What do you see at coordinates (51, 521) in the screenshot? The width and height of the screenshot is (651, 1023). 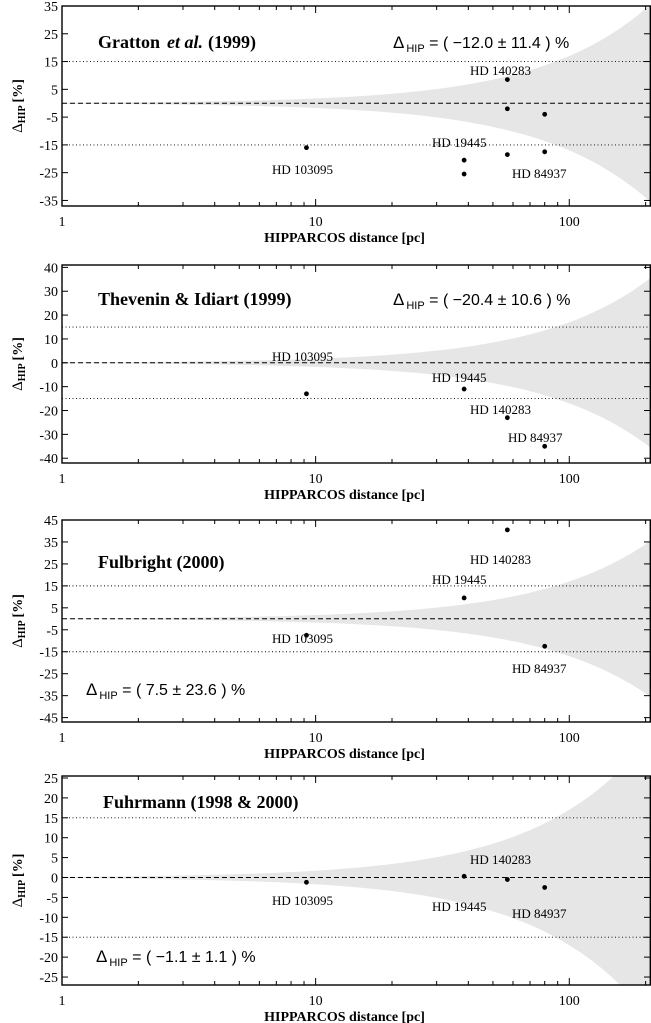 I see `y-tick-label: 45` at bounding box center [51, 521].